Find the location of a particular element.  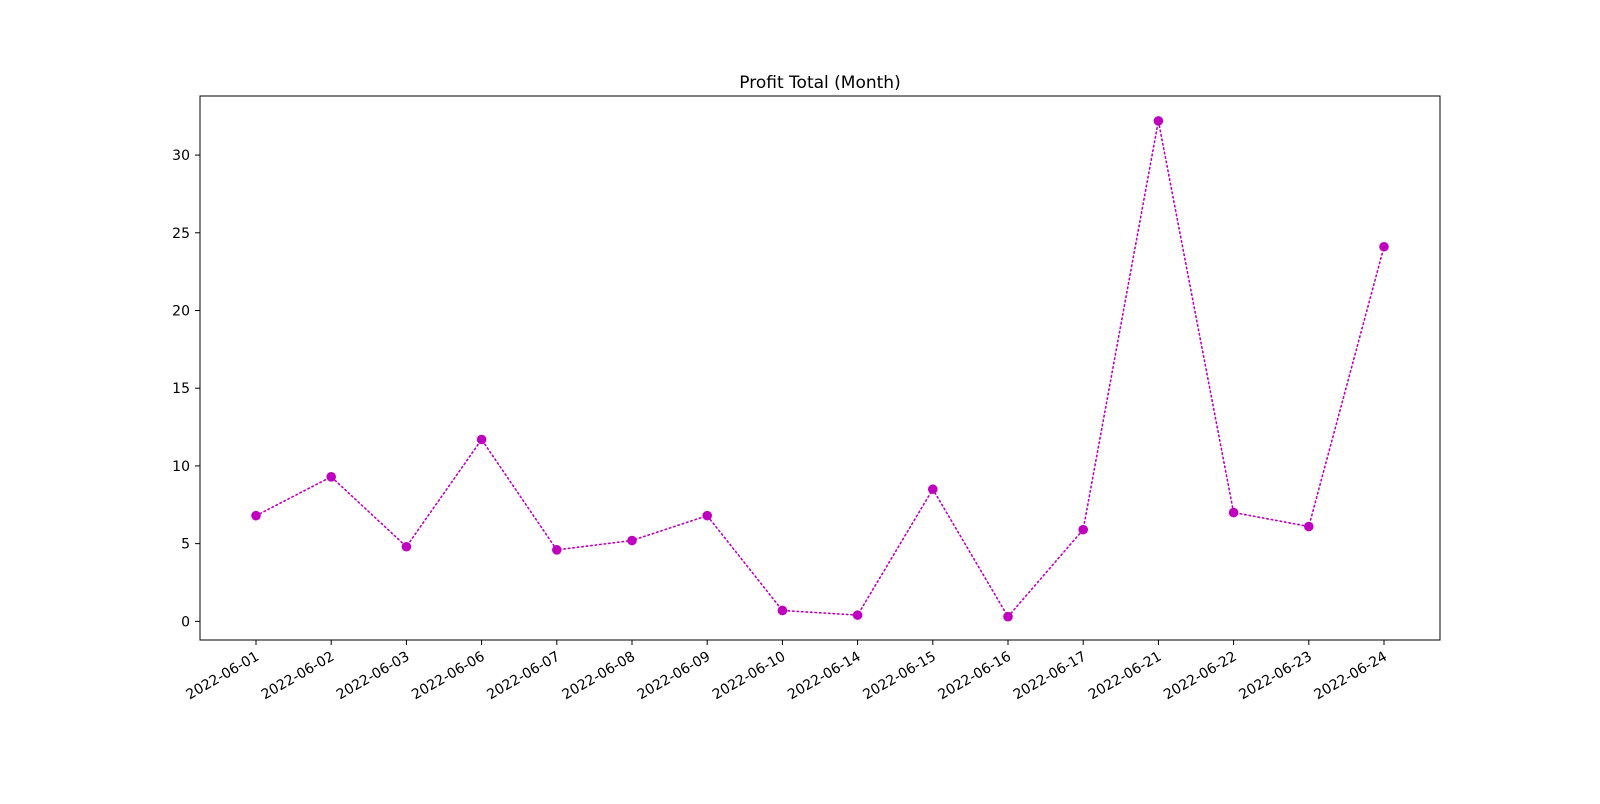

x-tick-label: 2022-06-02 is located at coordinates (298, 676).